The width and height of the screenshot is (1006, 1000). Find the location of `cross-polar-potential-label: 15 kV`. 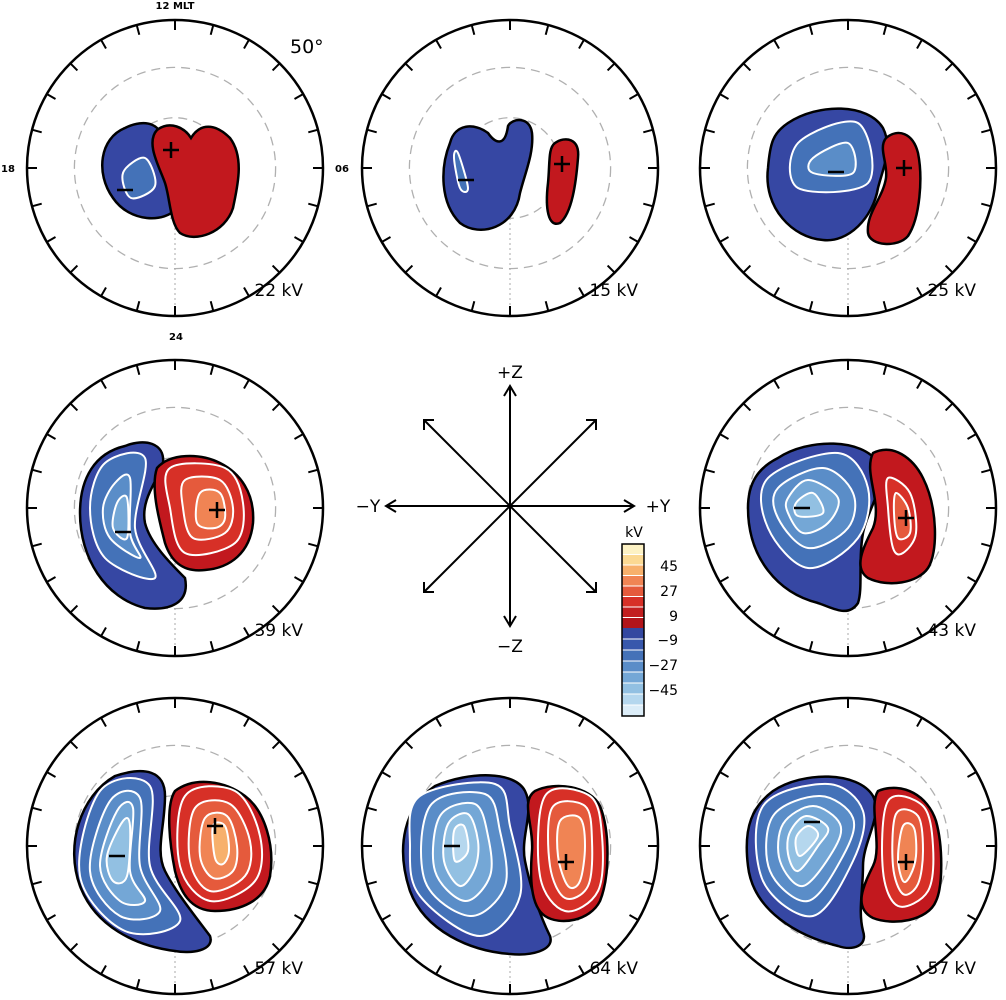

cross-polar-potential-label: 15 kV is located at coordinates (613, 291).